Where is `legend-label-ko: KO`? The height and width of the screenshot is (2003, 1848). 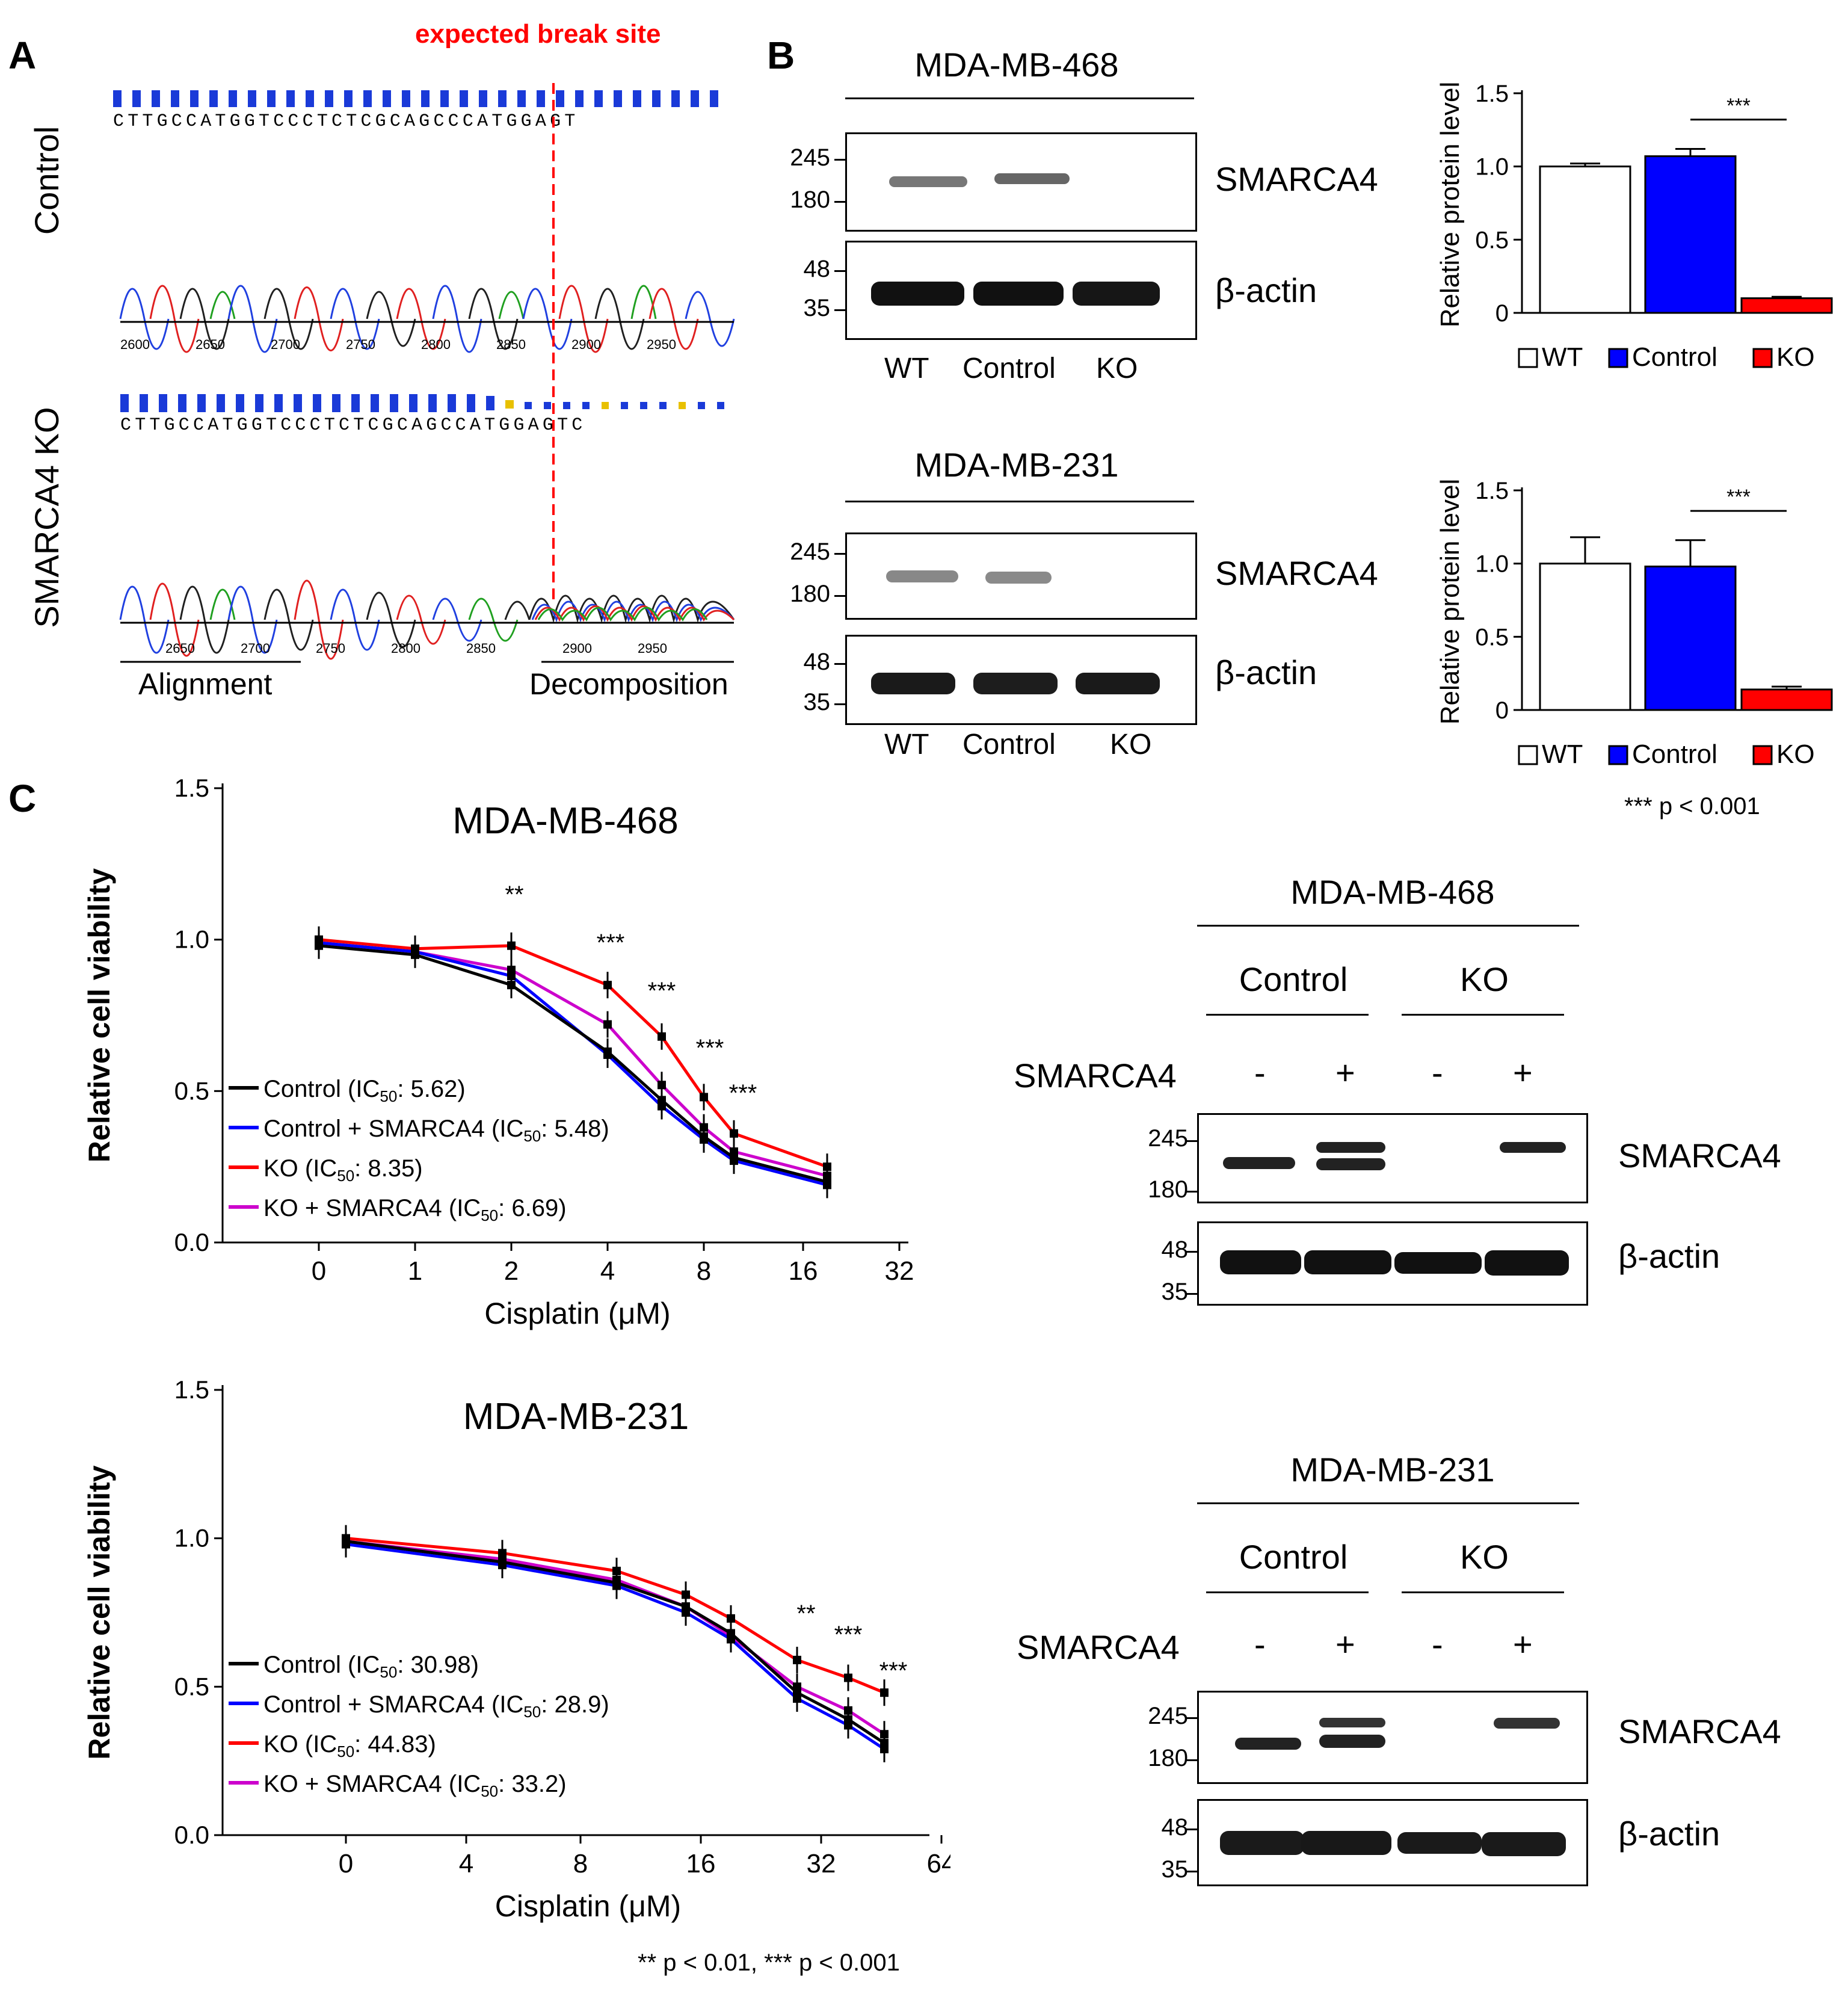 legend-label-ko: KO is located at coordinates (1796, 754).